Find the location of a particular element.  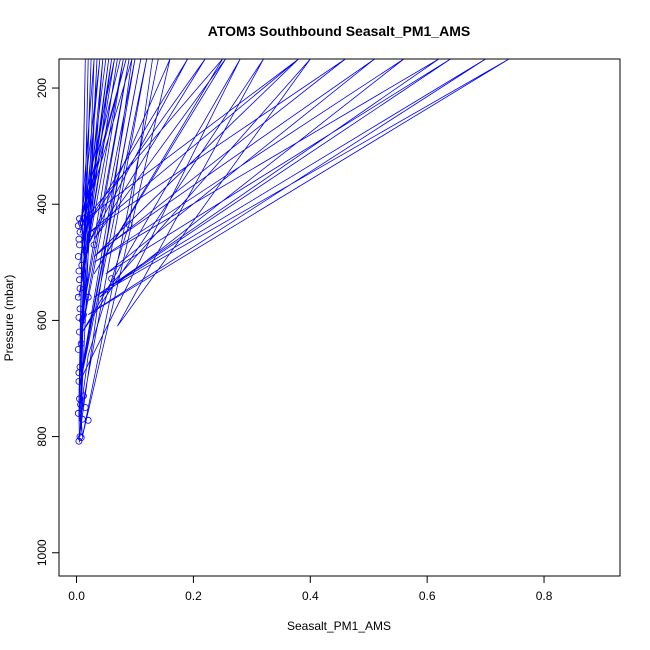

y-tick-label: 600 is located at coordinates (42, 320).